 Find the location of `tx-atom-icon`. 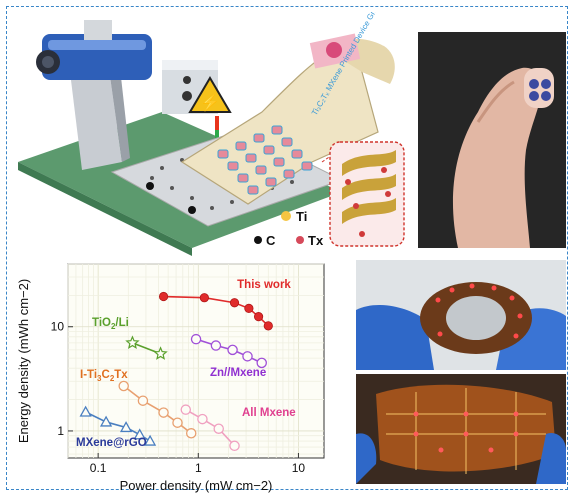

tx-atom-icon is located at coordinates (300, 240).